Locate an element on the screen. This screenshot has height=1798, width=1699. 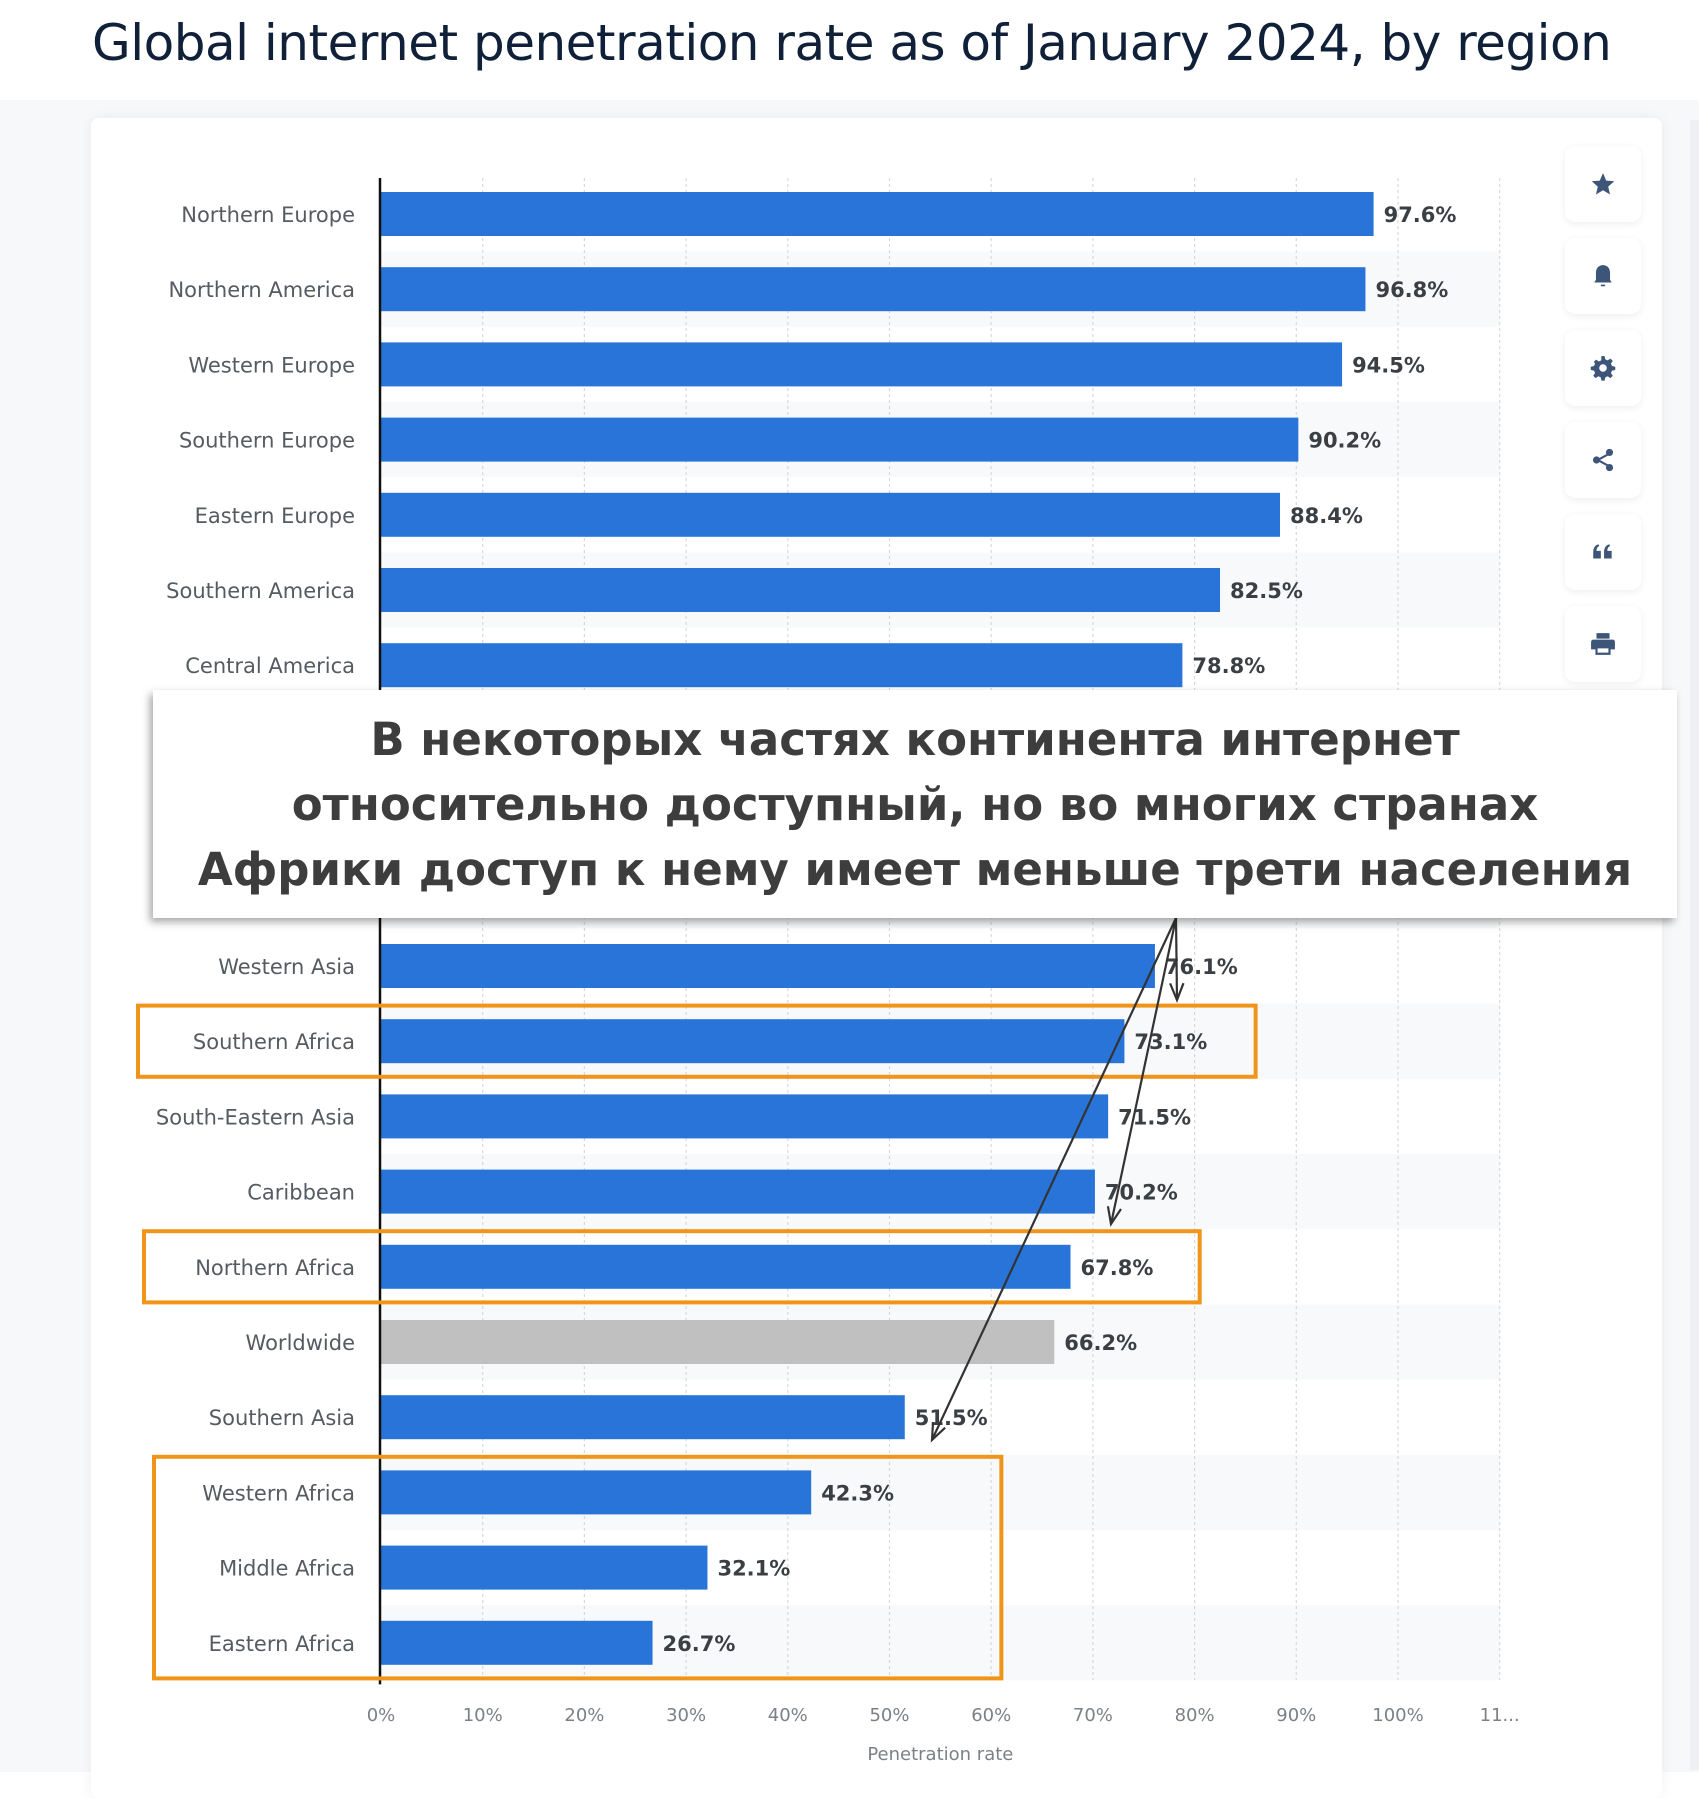
x-tick-label: 100% is located at coordinates (1397, 1715).